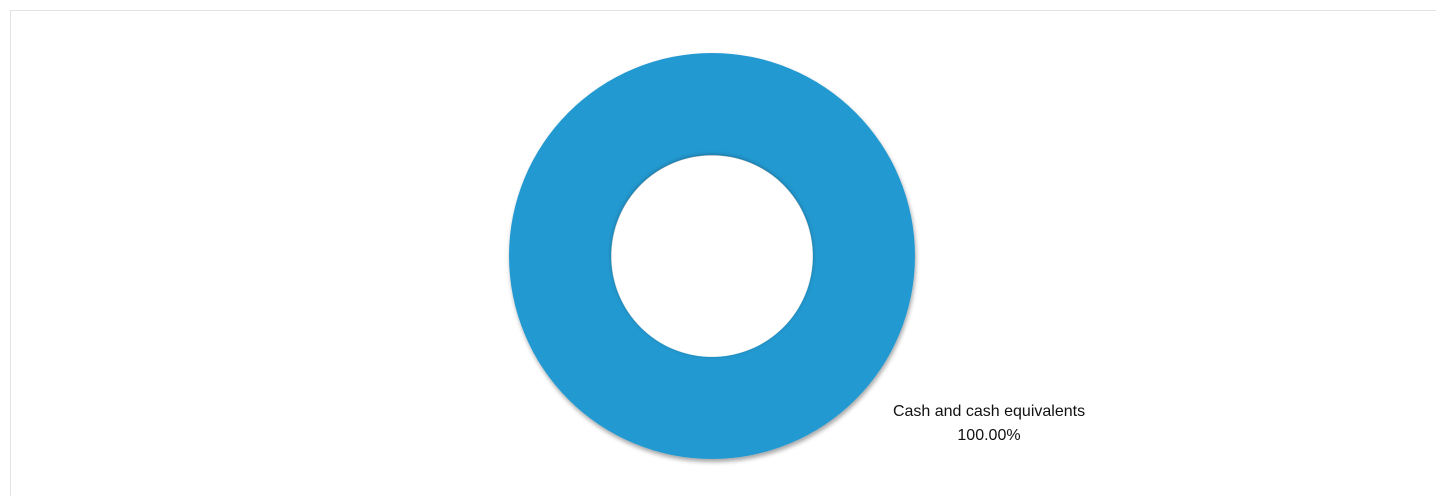 This screenshot has width=1436, height=496. What do you see at coordinates (989, 411) in the screenshot?
I see `slice-label-name-0: Cash and cash equivalents` at bounding box center [989, 411].